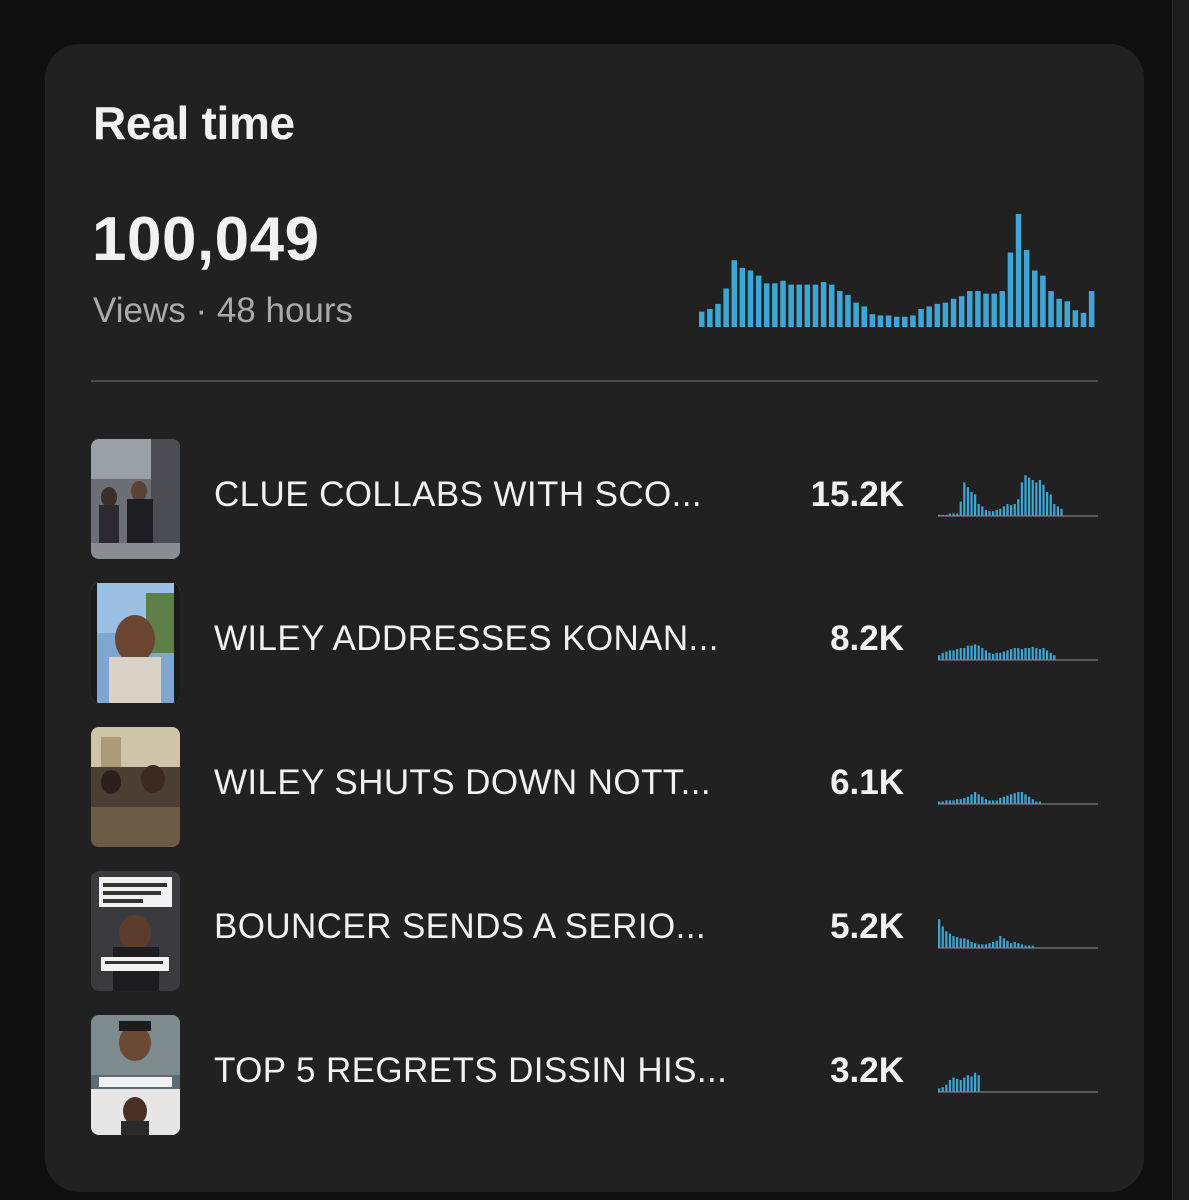 This screenshot has height=1200, width=1189. Describe the element at coordinates (135, 931) in the screenshot. I see `video-thumbnail-podcast` at that location.